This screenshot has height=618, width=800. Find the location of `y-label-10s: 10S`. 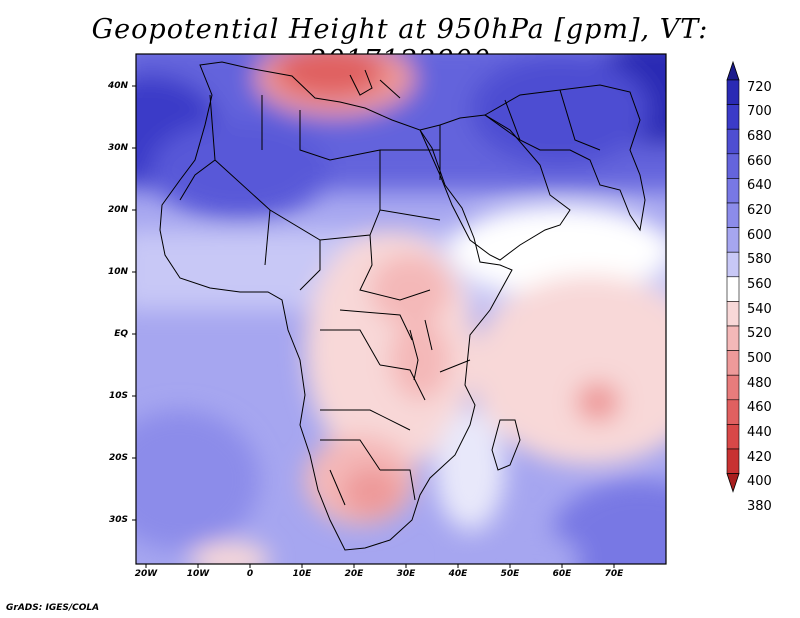

y-label-10s: 10S is located at coordinates (118, 396).